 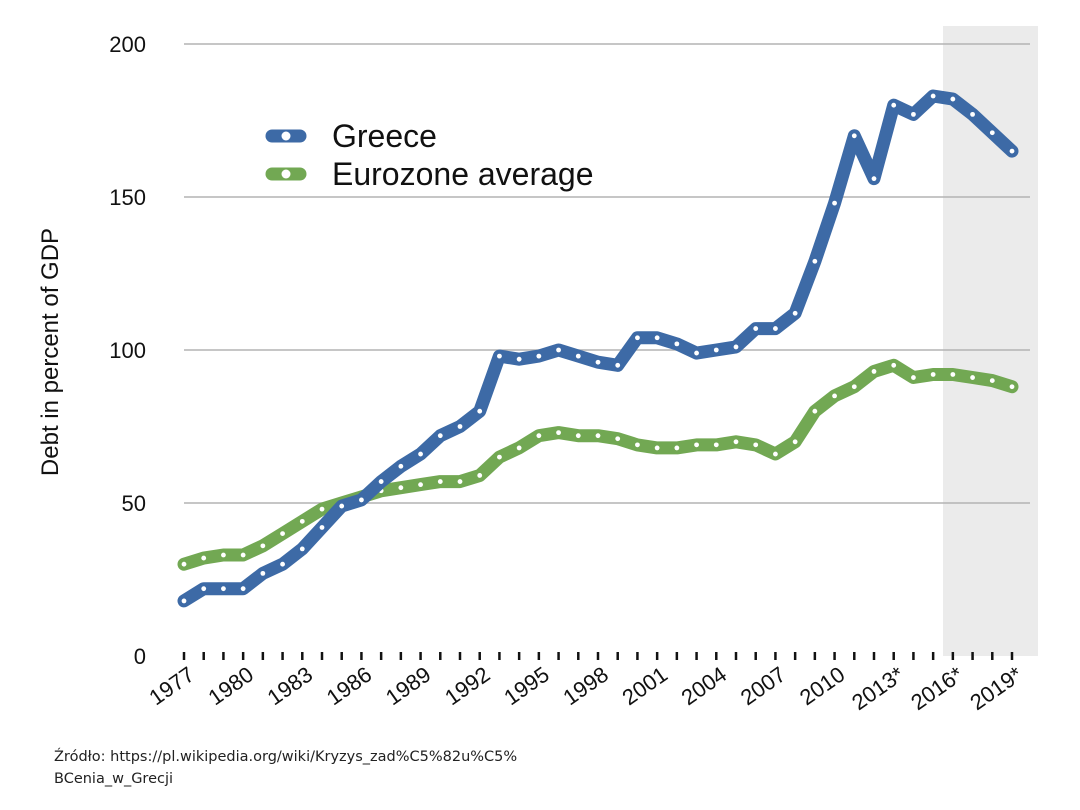 I want to click on x-tick-label: 1992, so click(x=467, y=686).